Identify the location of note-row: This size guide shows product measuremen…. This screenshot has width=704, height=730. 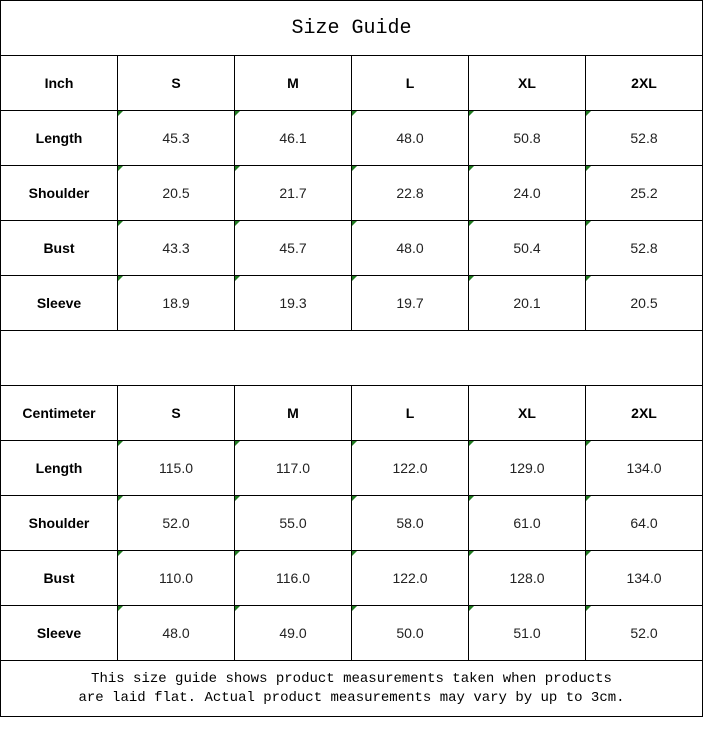
(351, 688).